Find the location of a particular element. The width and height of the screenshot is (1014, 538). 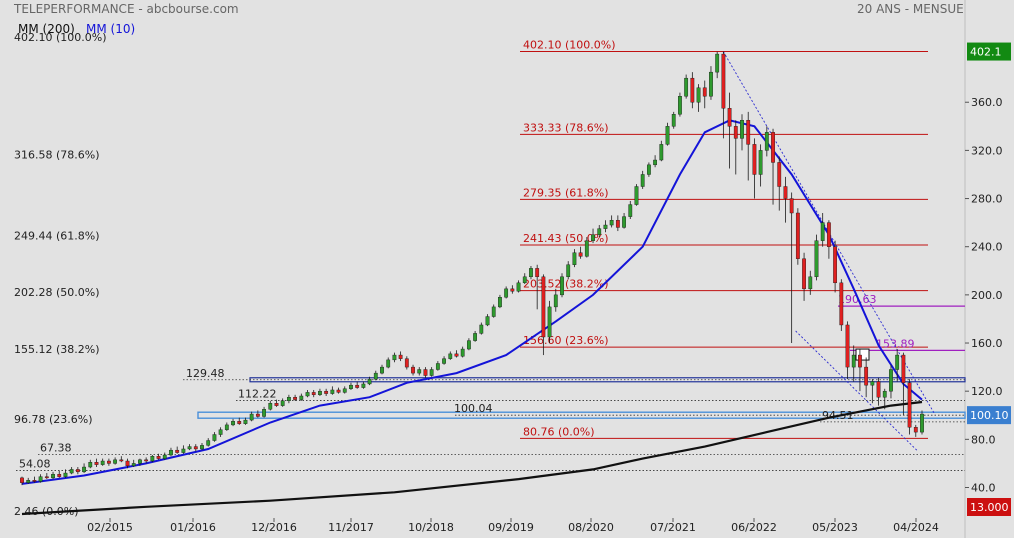

x-tick-label: 01/2016 is located at coordinates (193, 527).